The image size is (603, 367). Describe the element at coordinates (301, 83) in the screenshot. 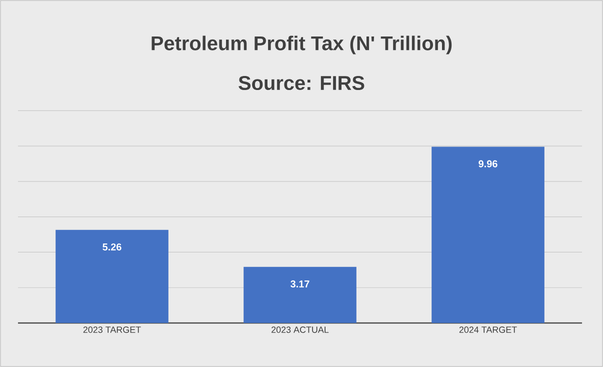

I see `chart-subtitle: Source: FIRS` at that location.